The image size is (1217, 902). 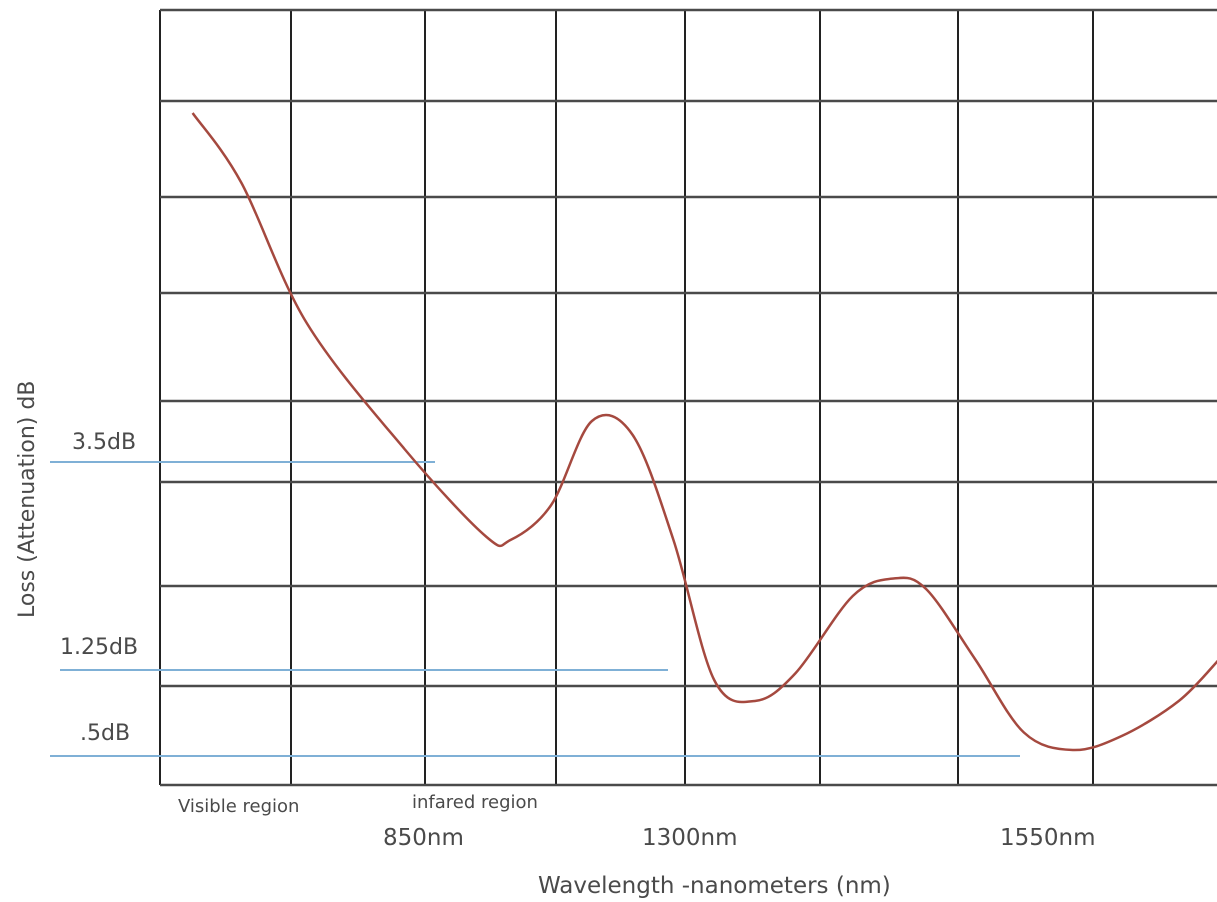 What do you see at coordinates (690, 838) in the screenshot?
I see `x-tick-label-1300nm: 1300nm` at bounding box center [690, 838].